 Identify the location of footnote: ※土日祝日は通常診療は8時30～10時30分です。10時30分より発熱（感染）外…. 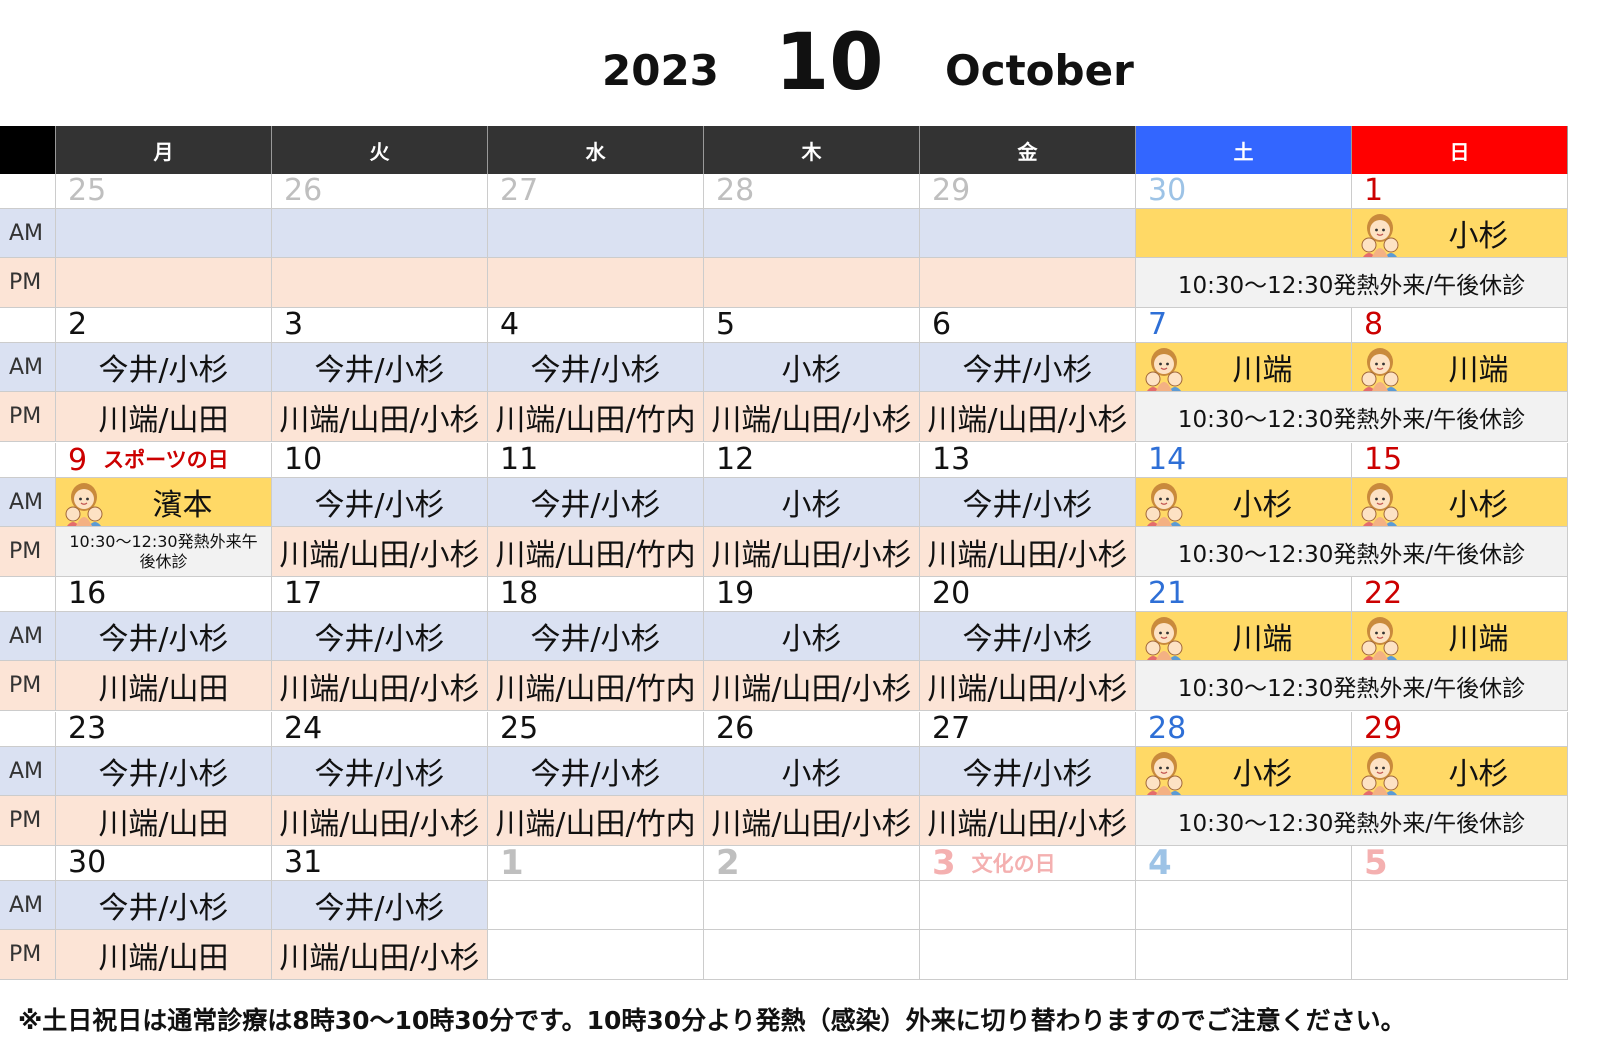
(712, 1020).